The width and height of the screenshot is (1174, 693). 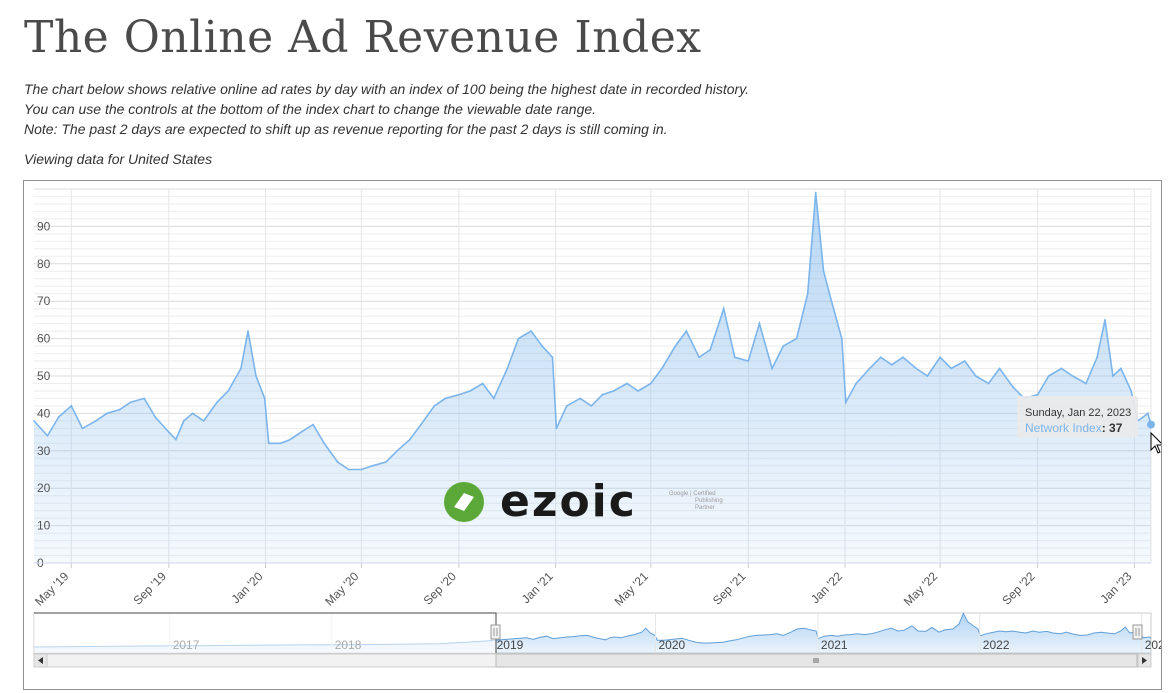 What do you see at coordinates (921, 589) in the screenshot?
I see `x-tick-label: May '22` at bounding box center [921, 589].